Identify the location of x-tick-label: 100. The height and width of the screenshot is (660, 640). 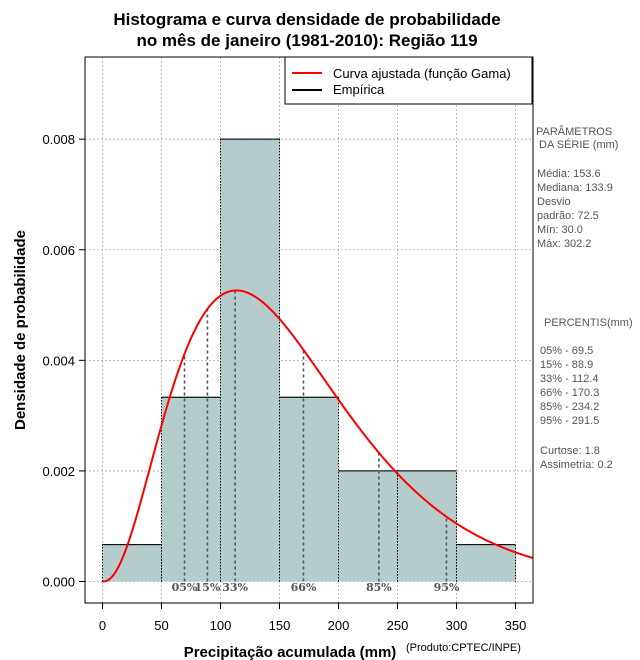
(221, 625).